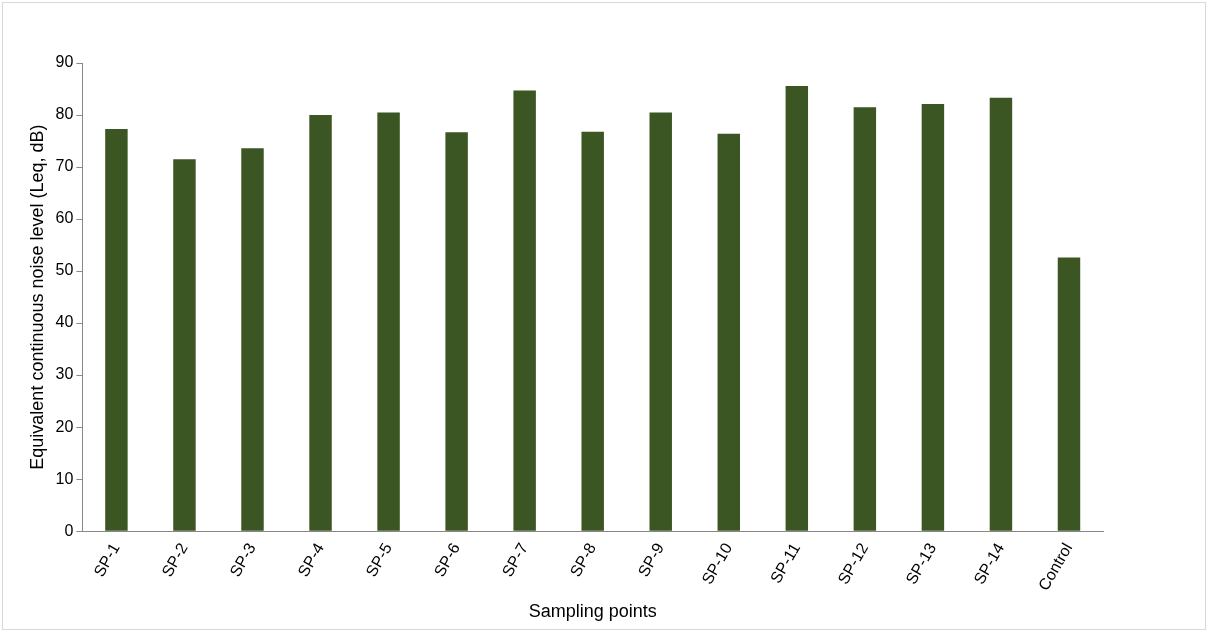 The height and width of the screenshot is (632, 1208). I want to click on x-axis-title: Sampling points, so click(592, 611).